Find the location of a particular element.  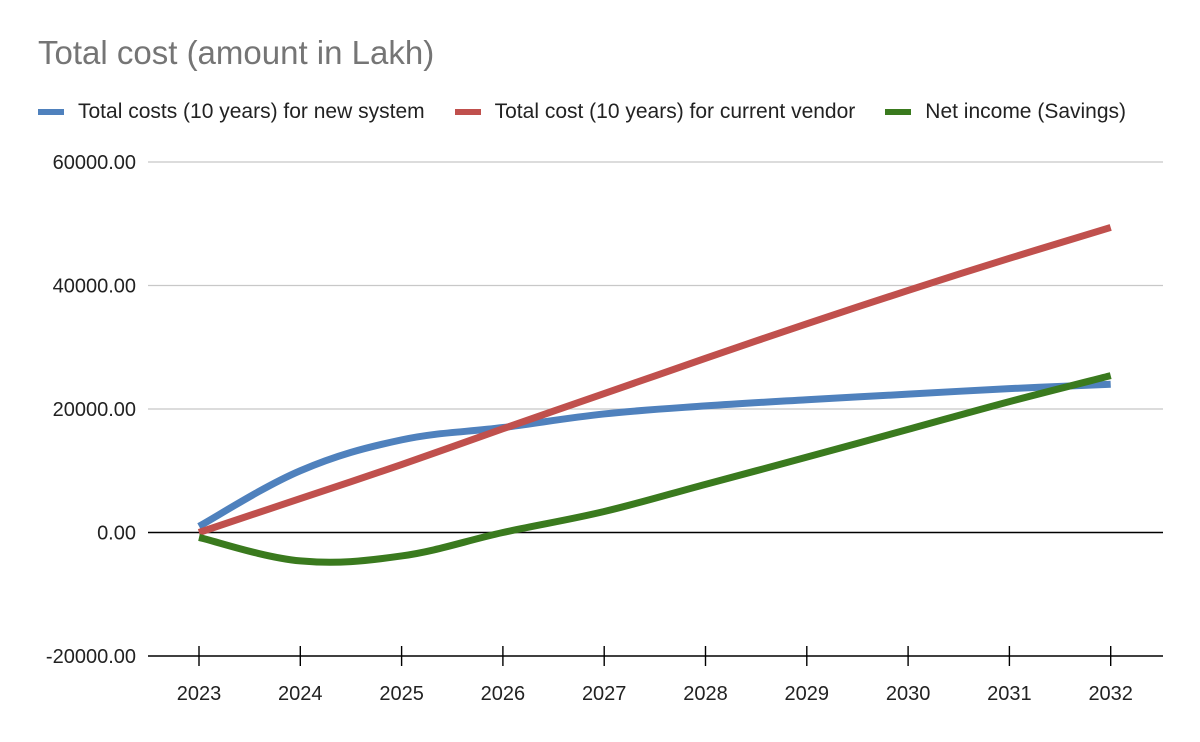

chart-title: Total cost (amount in Lakh) is located at coordinates (236, 52).